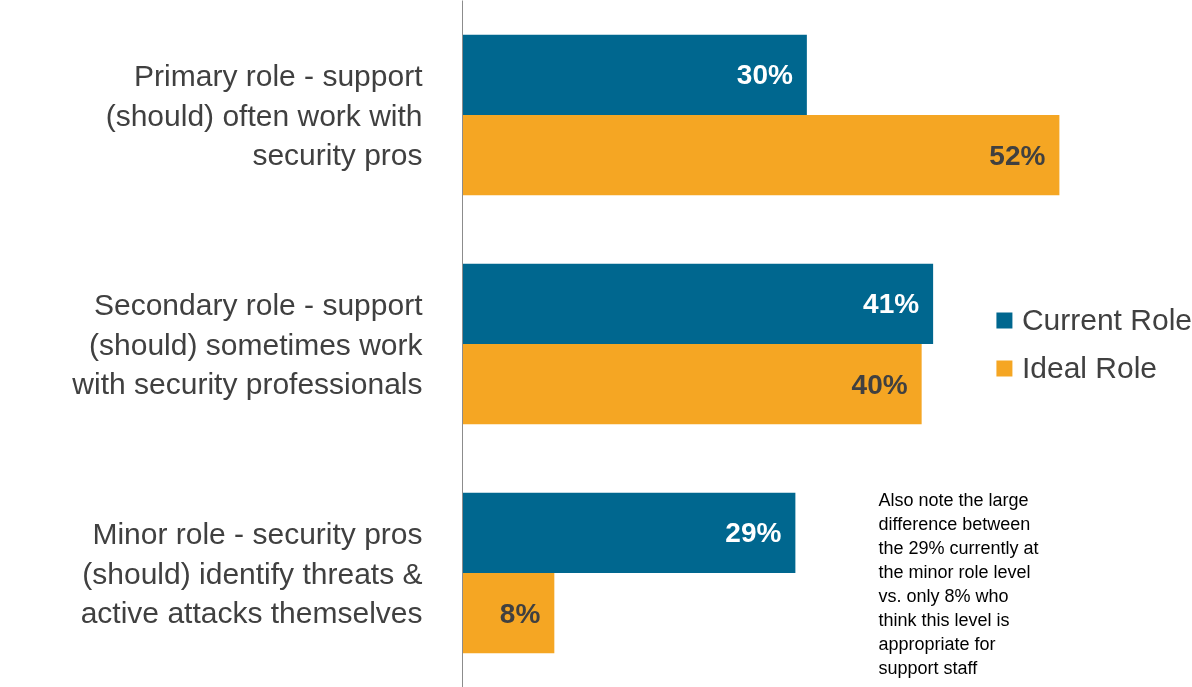  Describe the element at coordinates (1106, 319) in the screenshot. I see `legend-label: Current Role` at that location.